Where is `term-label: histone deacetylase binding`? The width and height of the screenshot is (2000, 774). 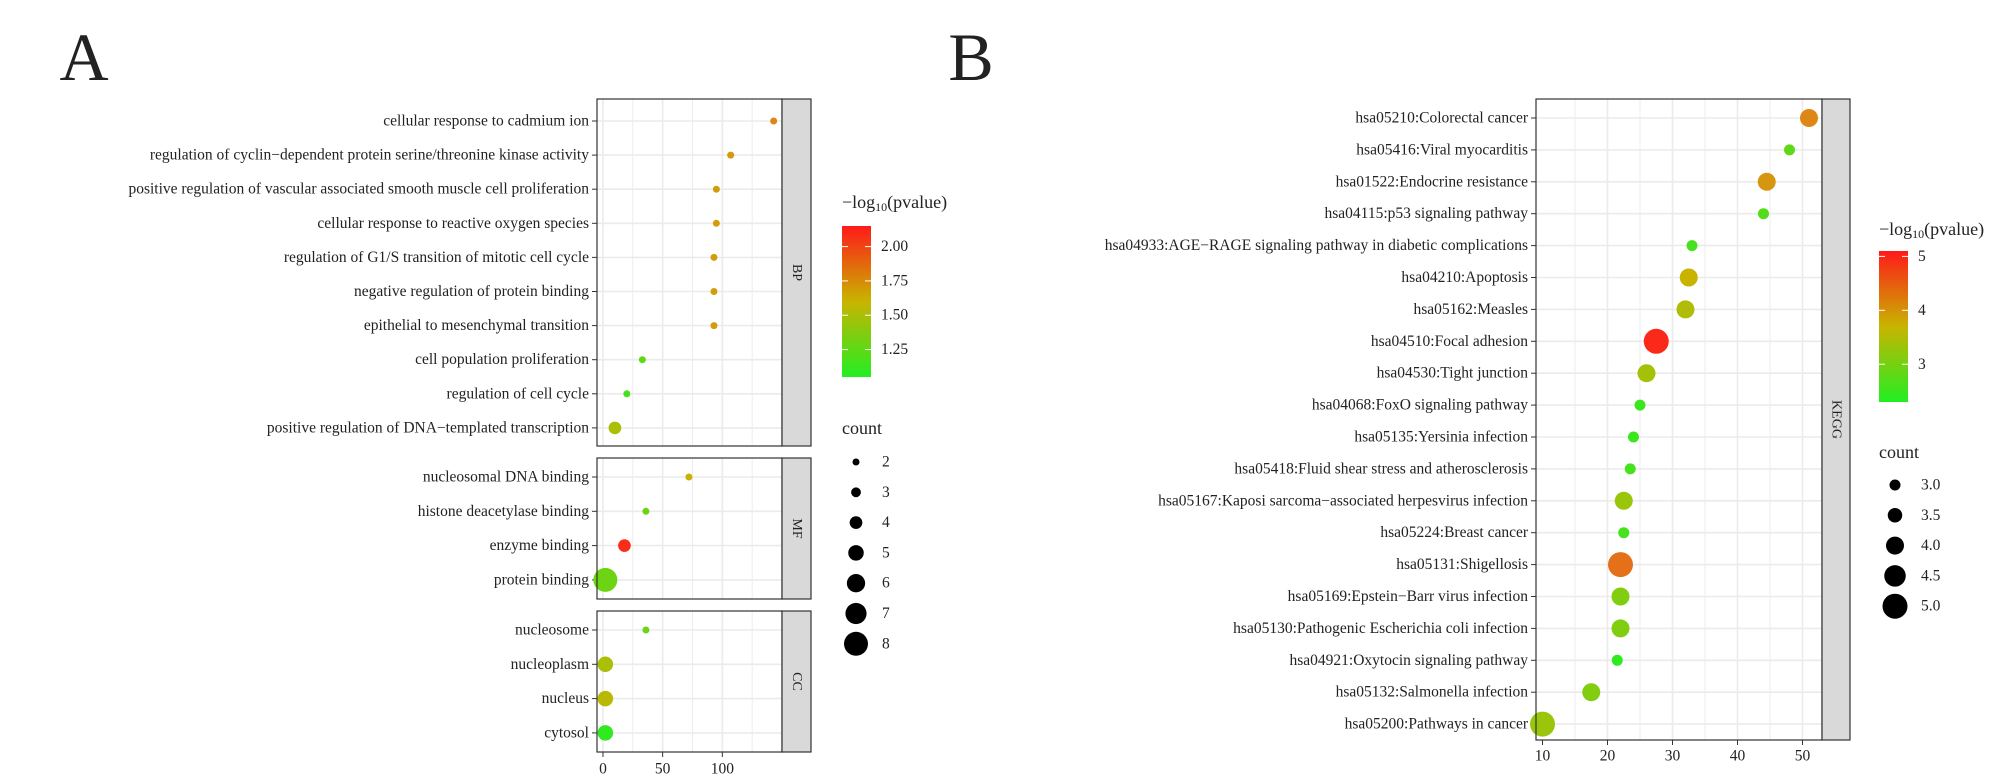
term-label: histone deacetylase binding is located at coordinates (504, 511).